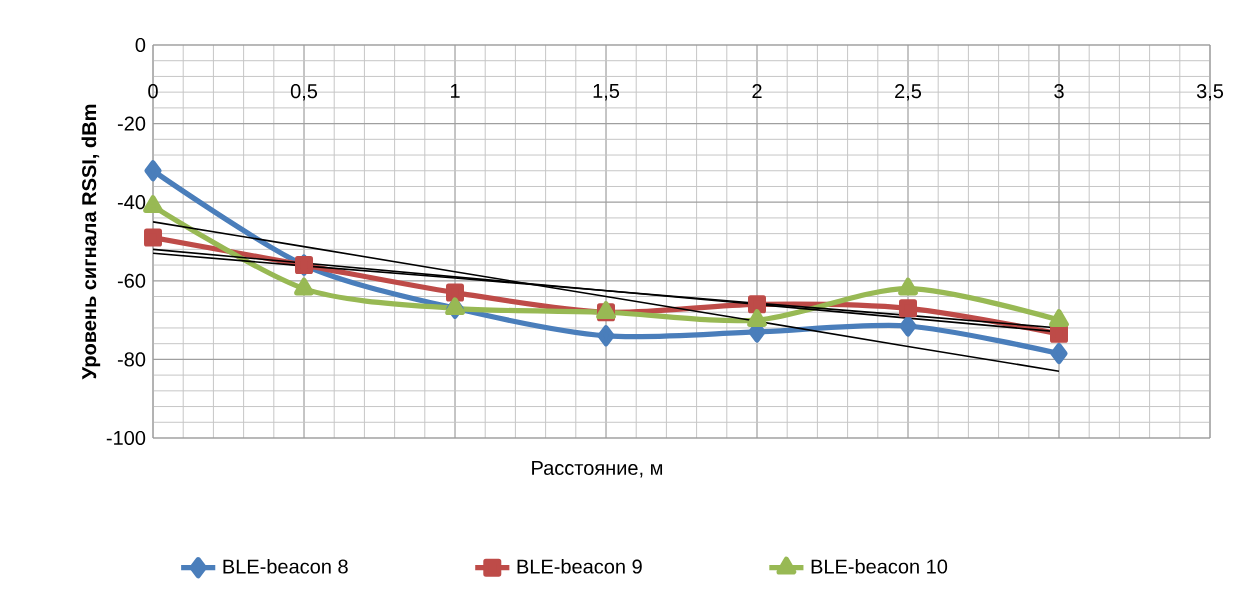 This screenshot has height=594, width=1242. I want to click on x-tick-label: 1, so click(455, 91).